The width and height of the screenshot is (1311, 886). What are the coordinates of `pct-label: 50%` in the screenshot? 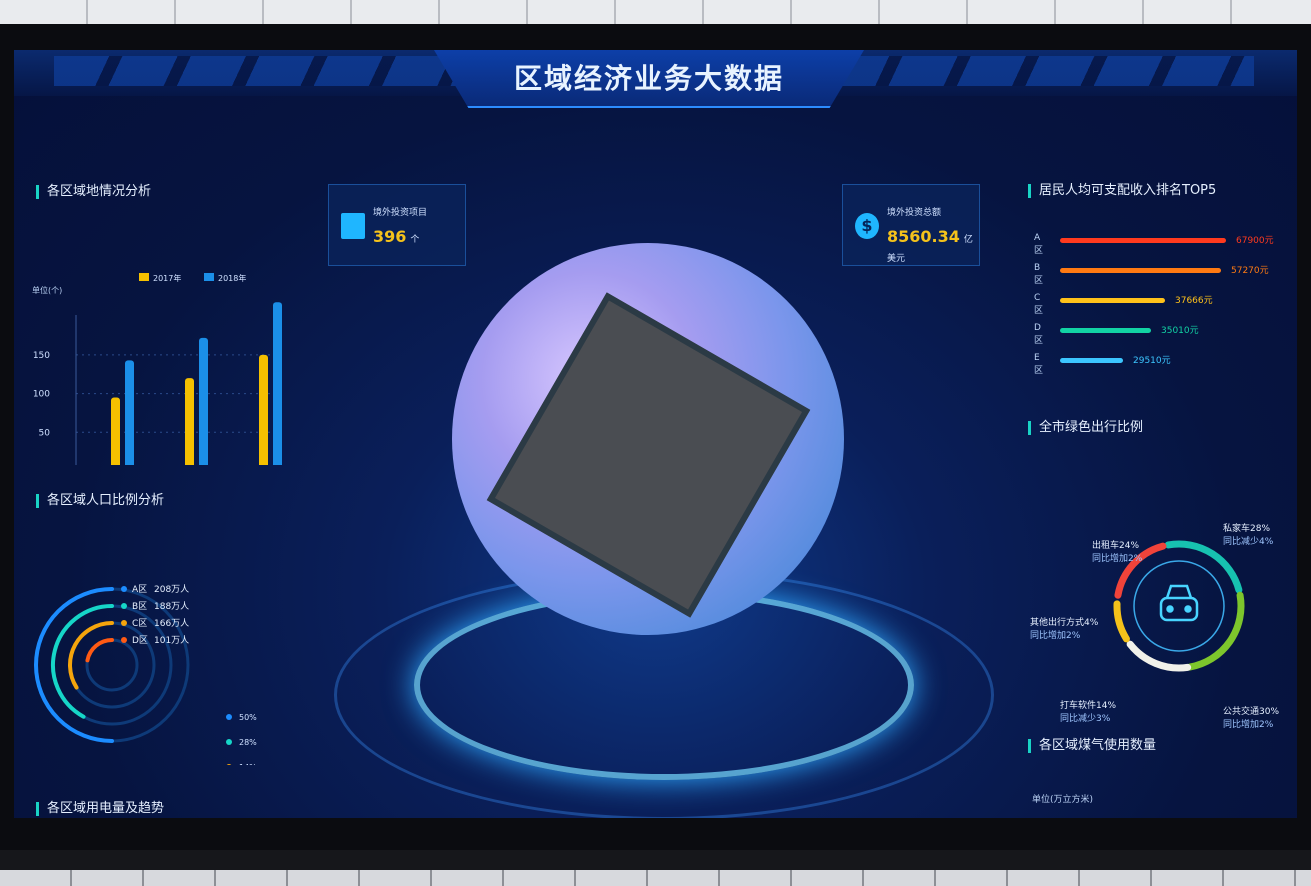 It's located at (248, 717).